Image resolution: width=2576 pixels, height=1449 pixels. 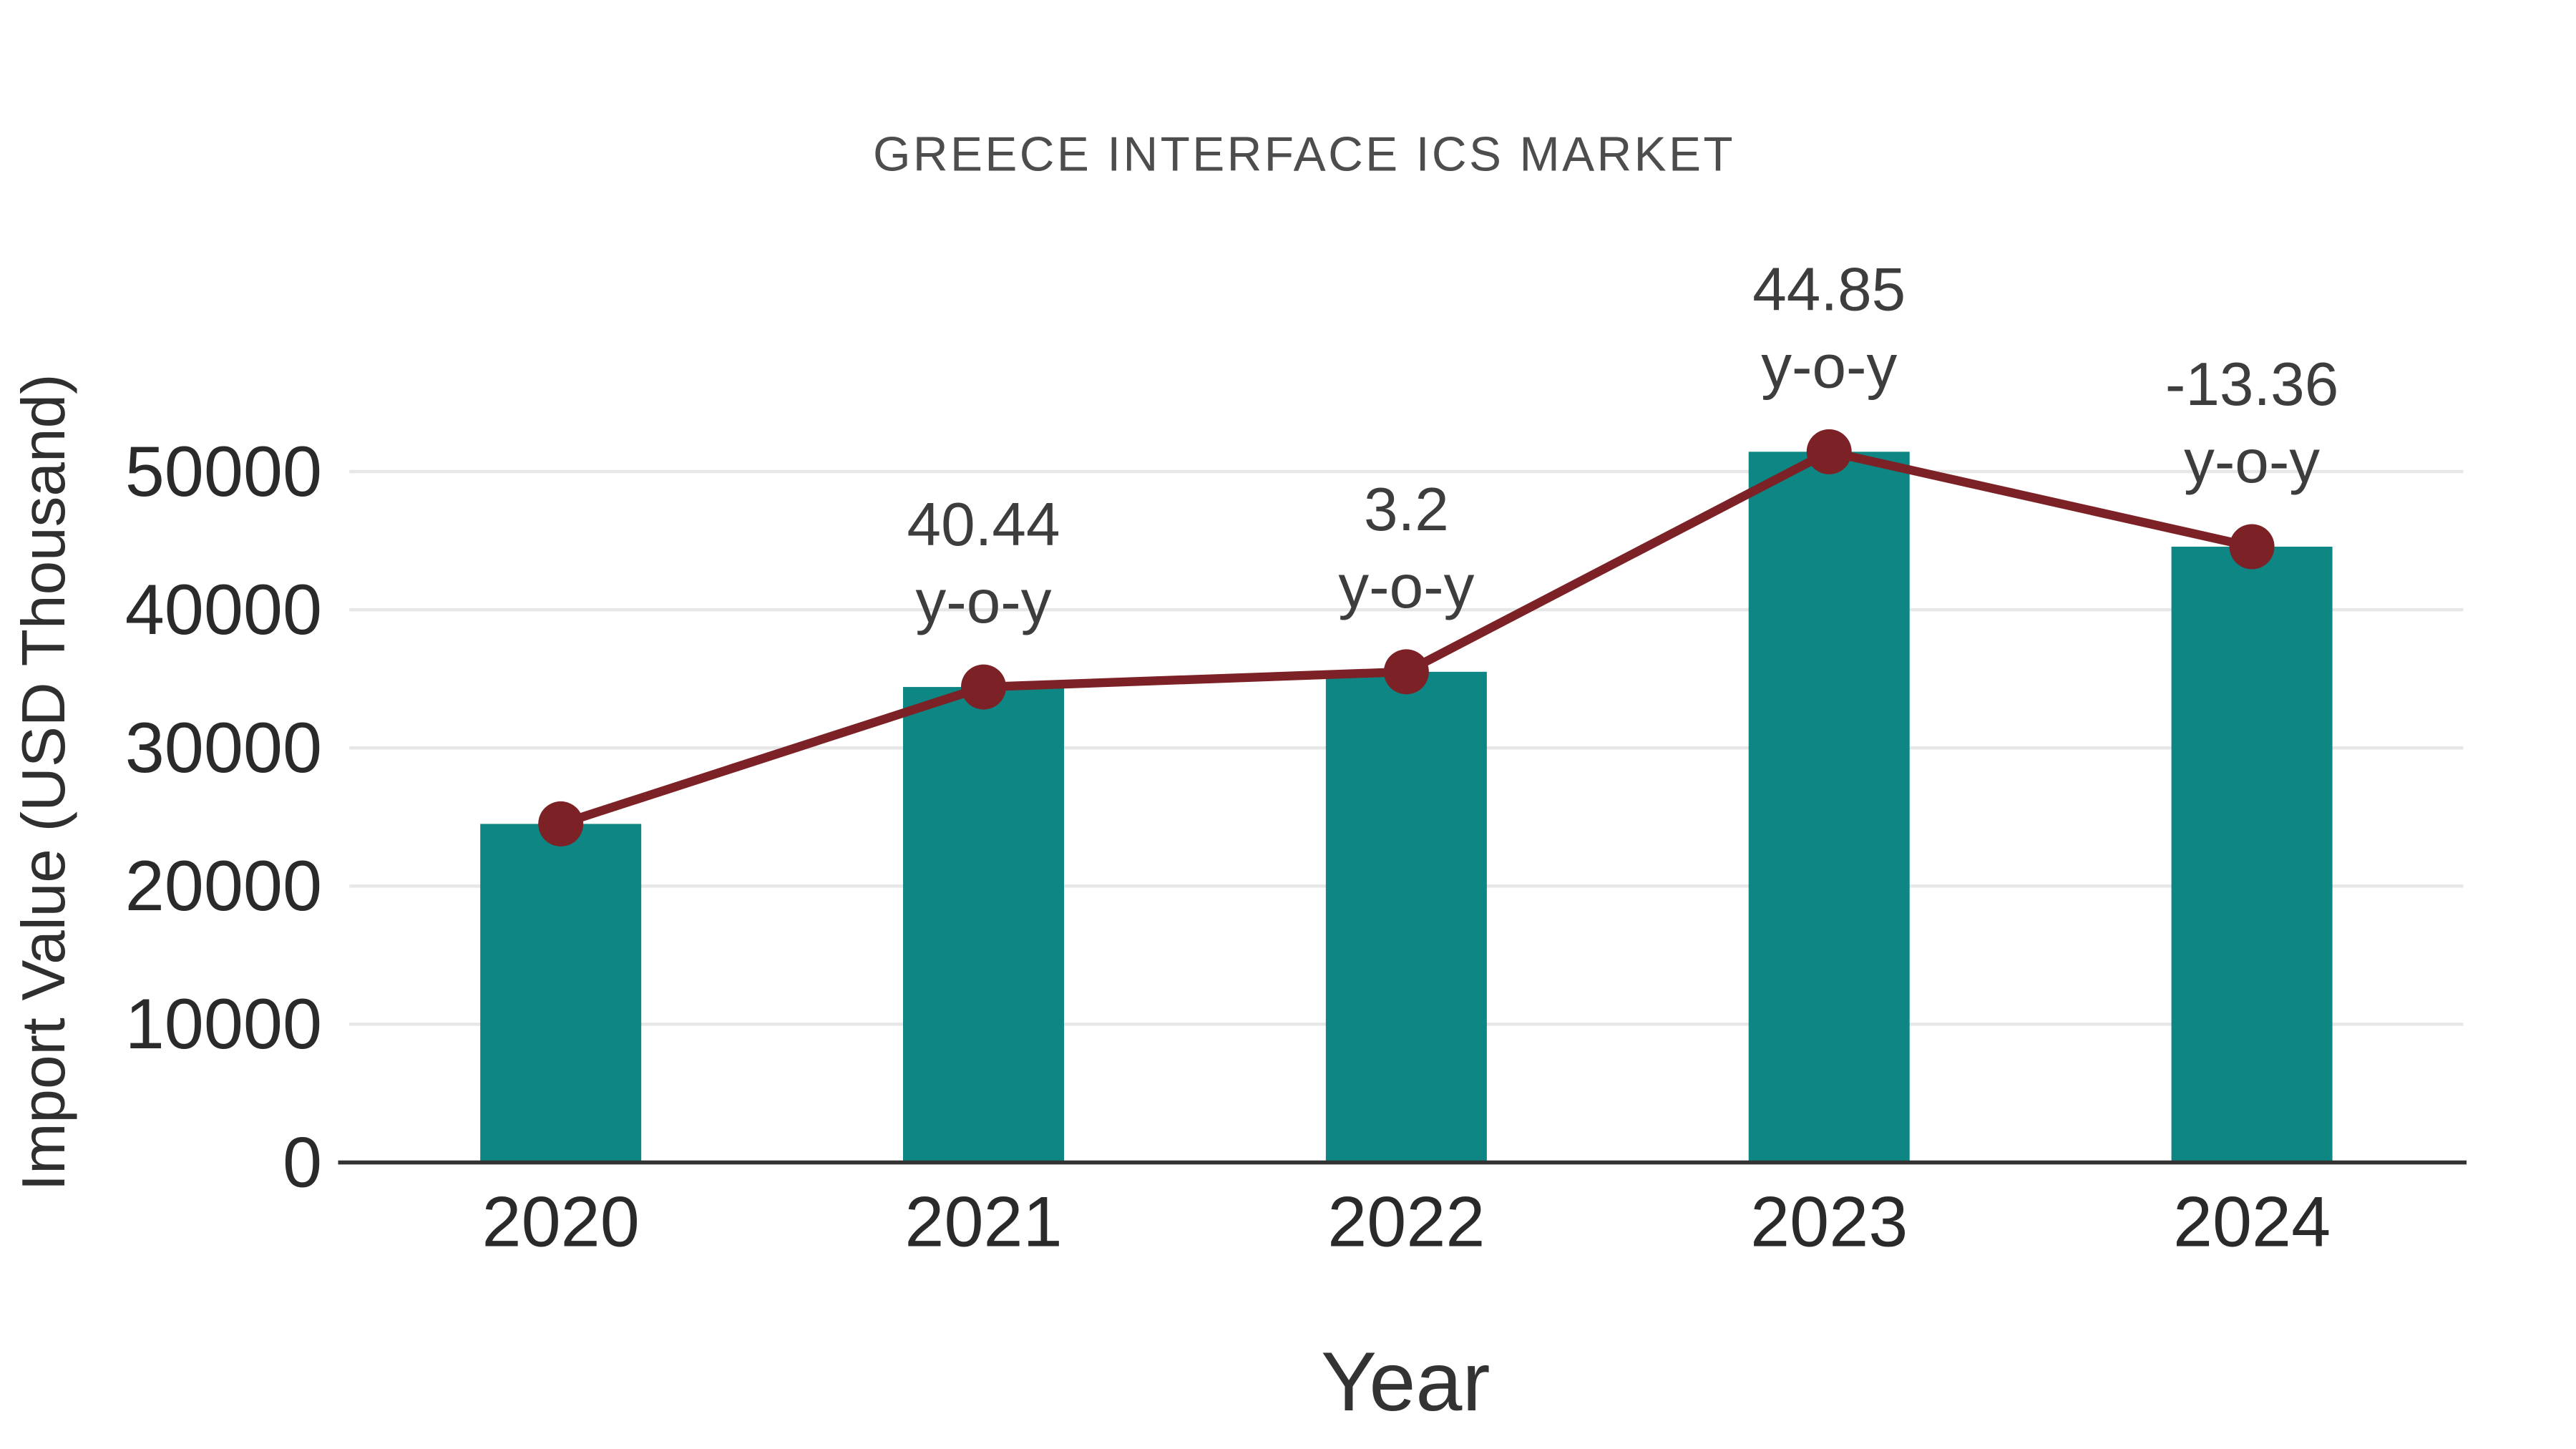 What do you see at coordinates (2252, 462) in the screenshot?
I see `annotation-2024-label: y-o-y` at bounding box center [2252, 462].